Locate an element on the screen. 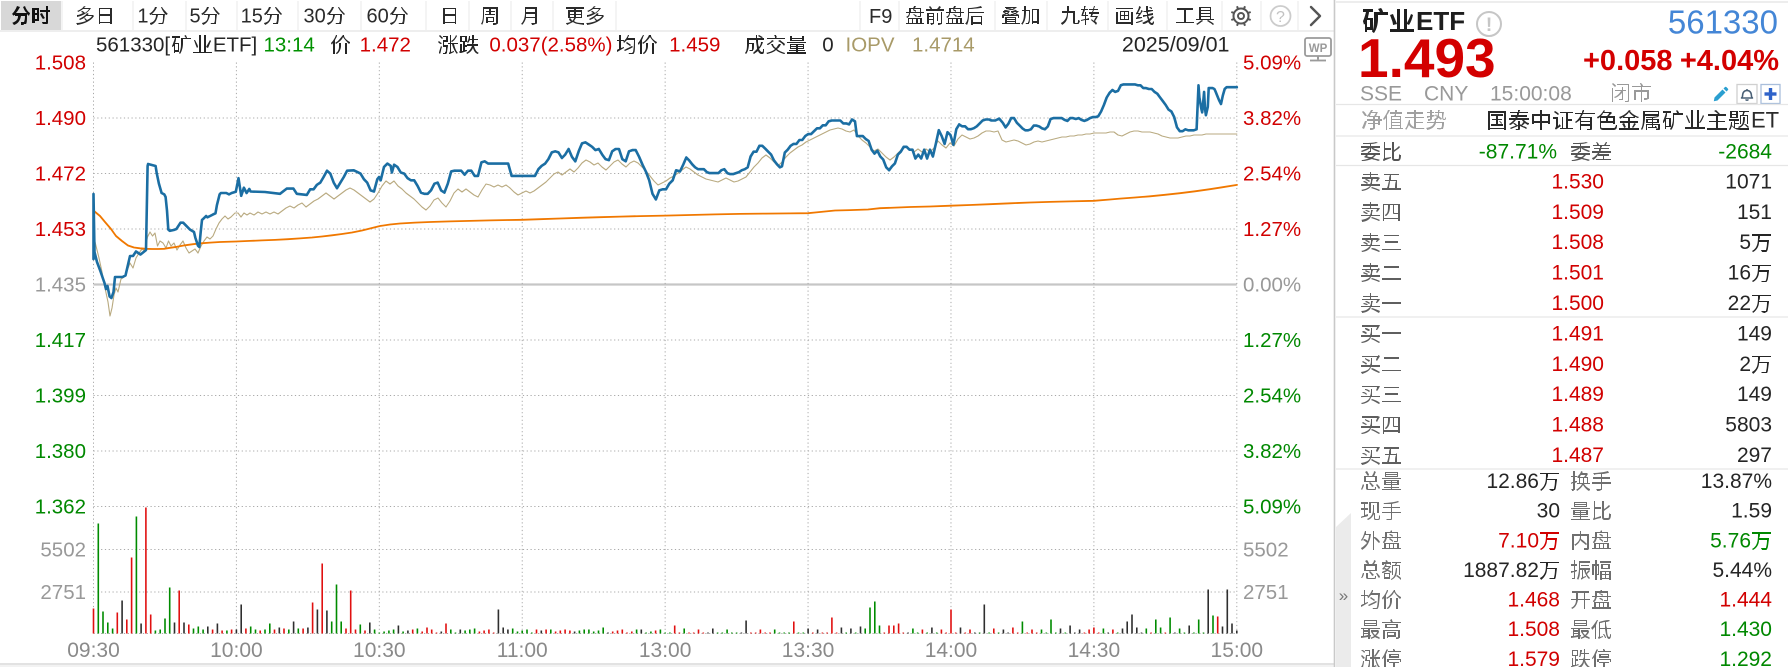  svg-text: 11:00 is located at coordinates (522, 650).